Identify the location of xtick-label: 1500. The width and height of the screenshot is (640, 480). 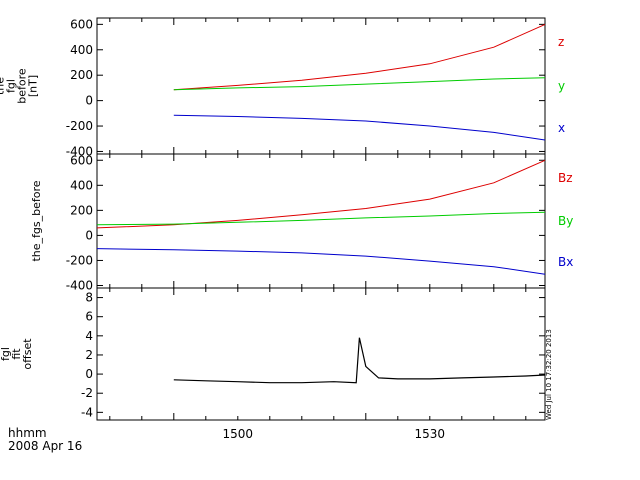
(238, 434).